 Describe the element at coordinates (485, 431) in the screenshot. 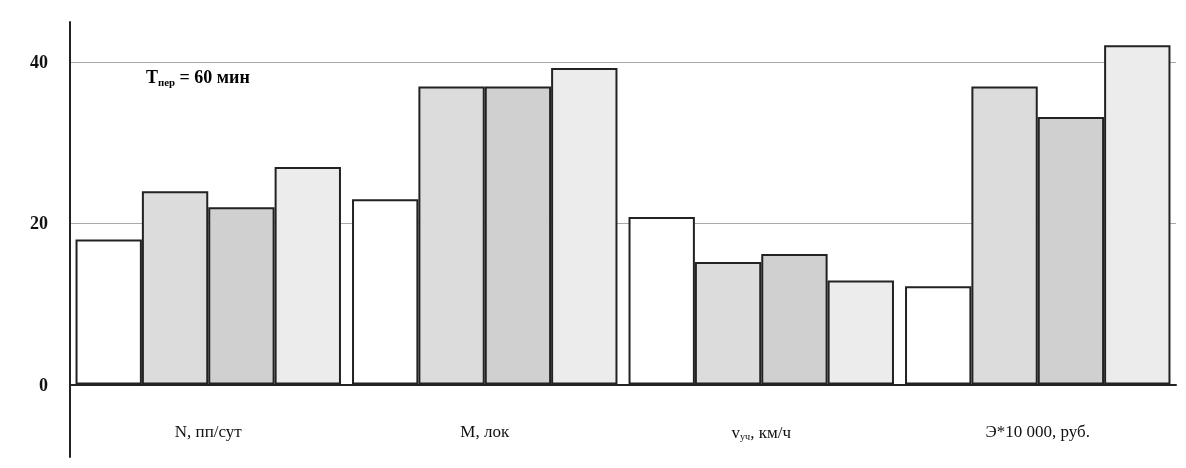

I see `x-tick-label: М, лок` at that location.